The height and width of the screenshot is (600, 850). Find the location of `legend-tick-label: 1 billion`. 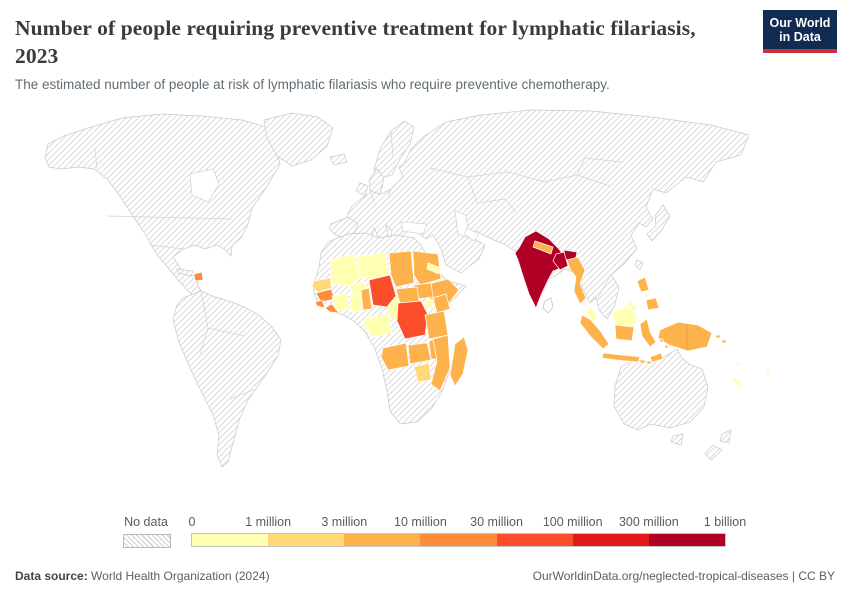

legend-tick-label: 1 billion is located at coordinates (725, 522).